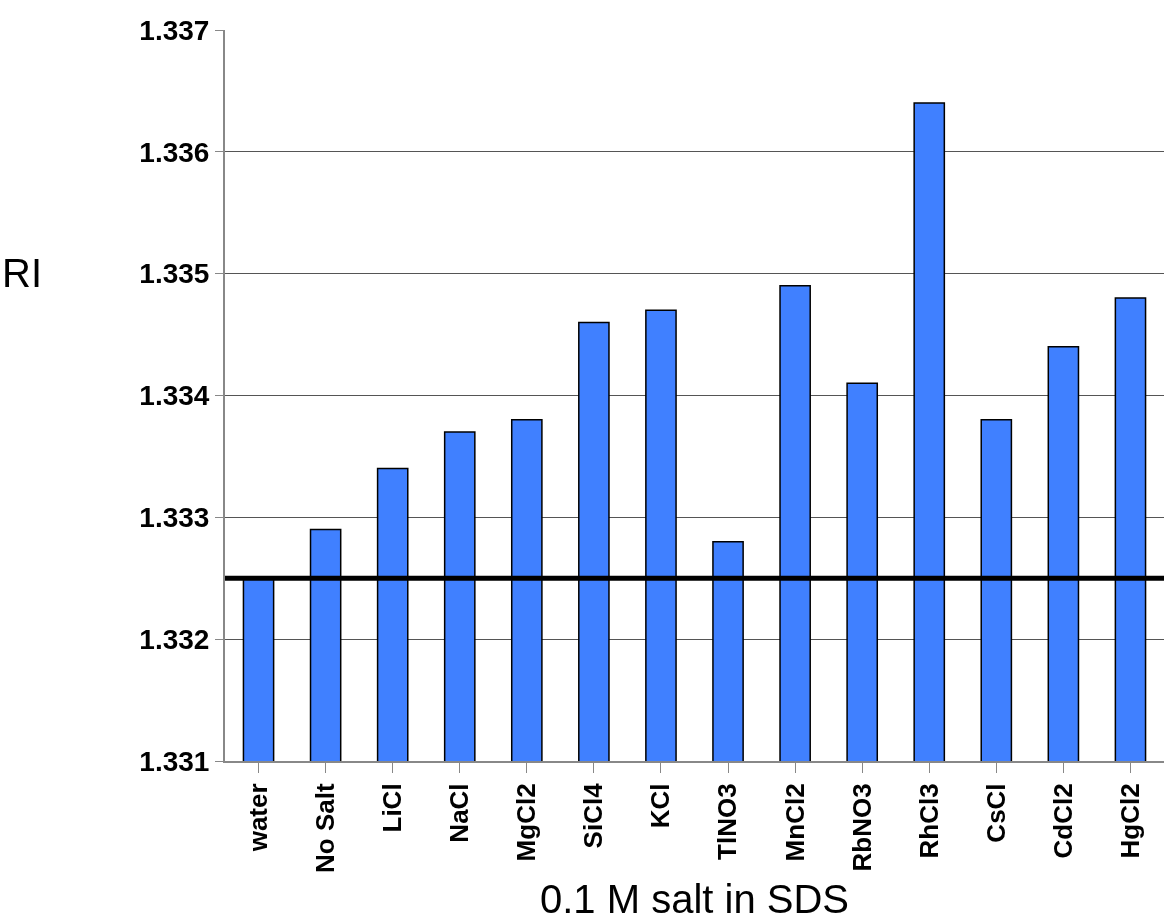 Image resolution: width=1169 pixels, height=921 pixels. What do you see at coordinates (257, 818) in the screenshot?
I see `x-tick-label: water` at bounding box center [257, 818].